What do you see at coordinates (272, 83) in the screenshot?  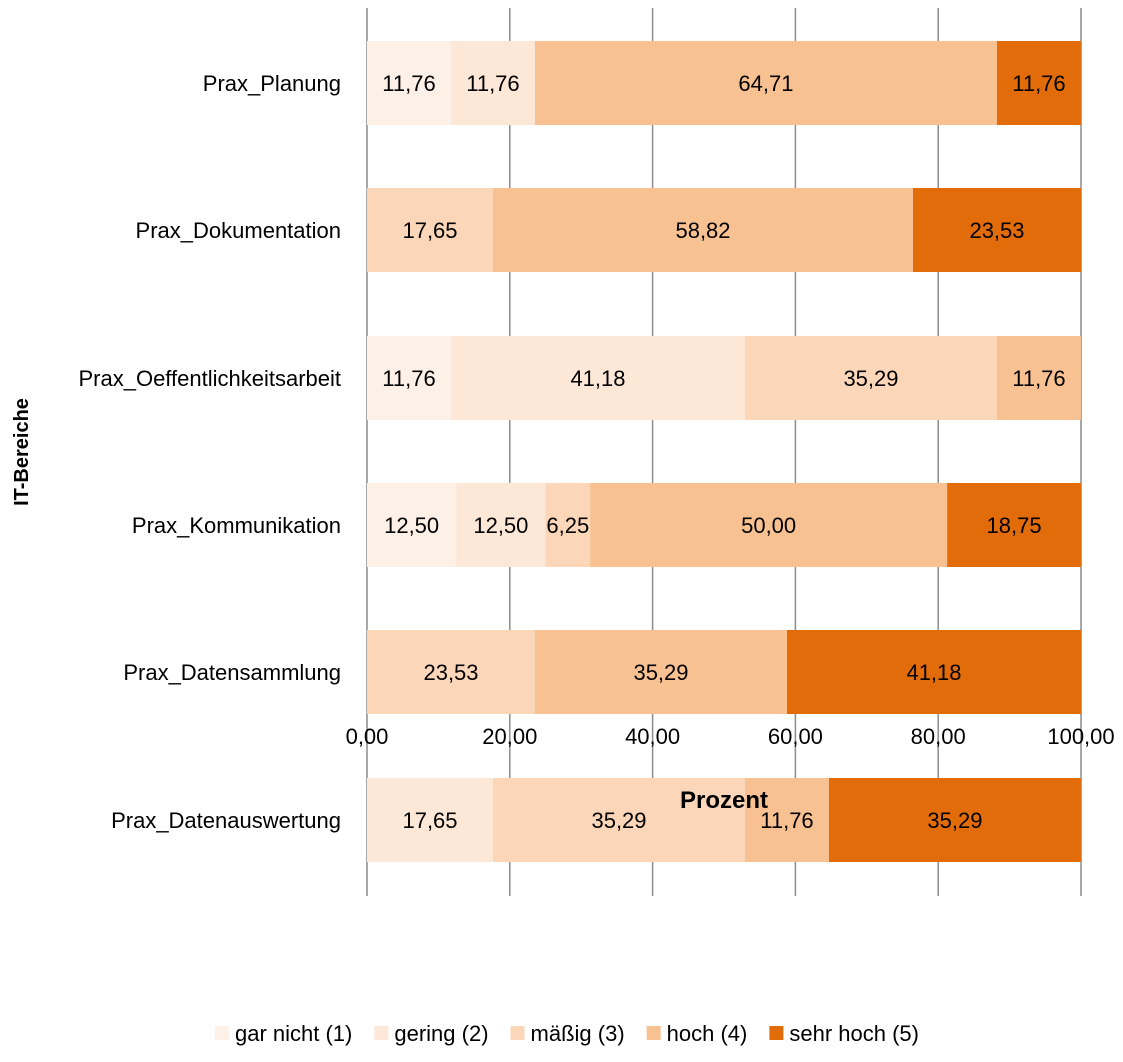 I see `category-label: Prax_Planung` at bounding box center [272, 83].